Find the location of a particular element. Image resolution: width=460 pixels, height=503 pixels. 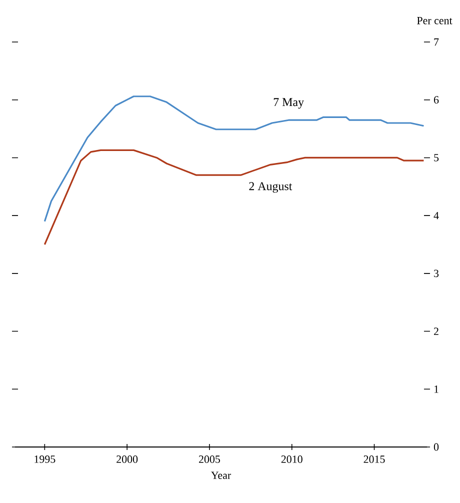

y-tick-label: 3 is located at coordinates (436, 274).